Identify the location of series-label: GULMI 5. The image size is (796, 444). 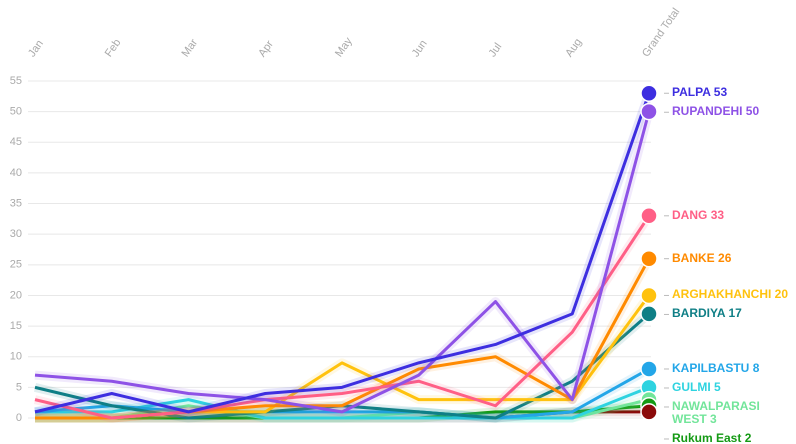
(731, 386).